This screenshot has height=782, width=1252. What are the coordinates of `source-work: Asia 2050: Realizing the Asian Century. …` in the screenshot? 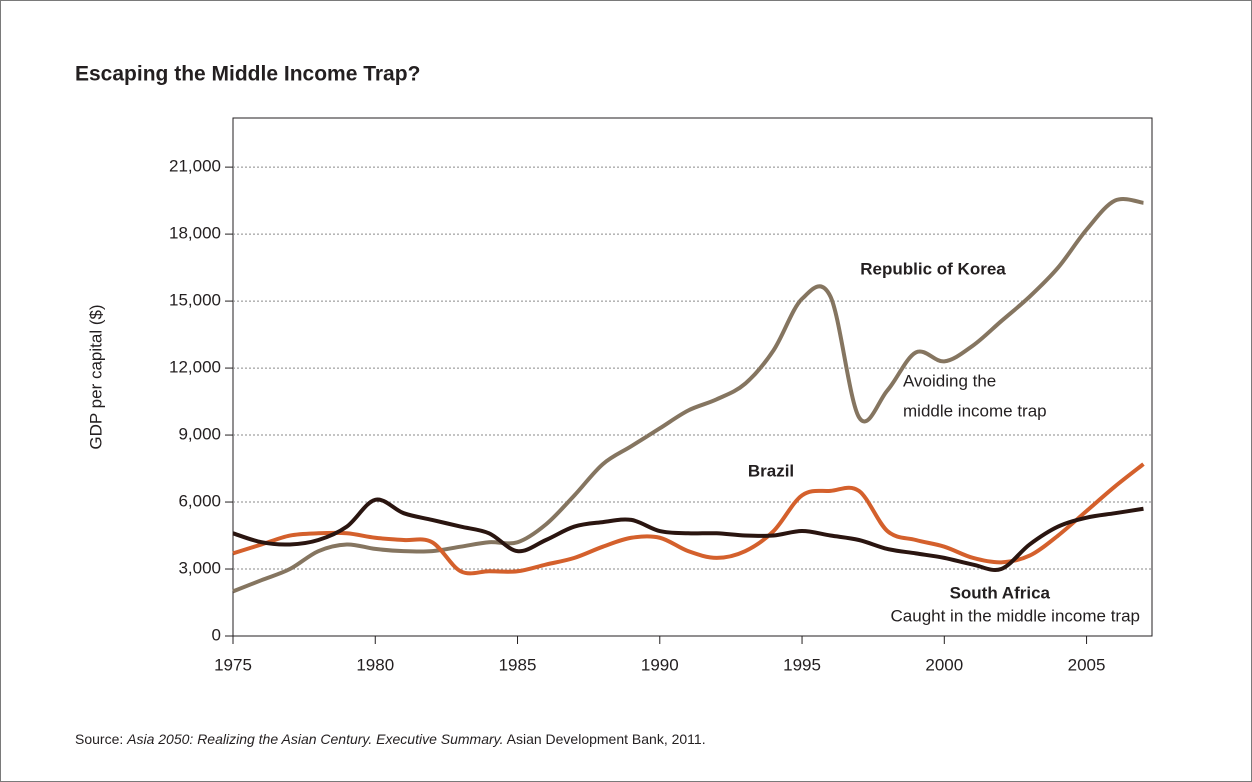 It's located at (314, 739).